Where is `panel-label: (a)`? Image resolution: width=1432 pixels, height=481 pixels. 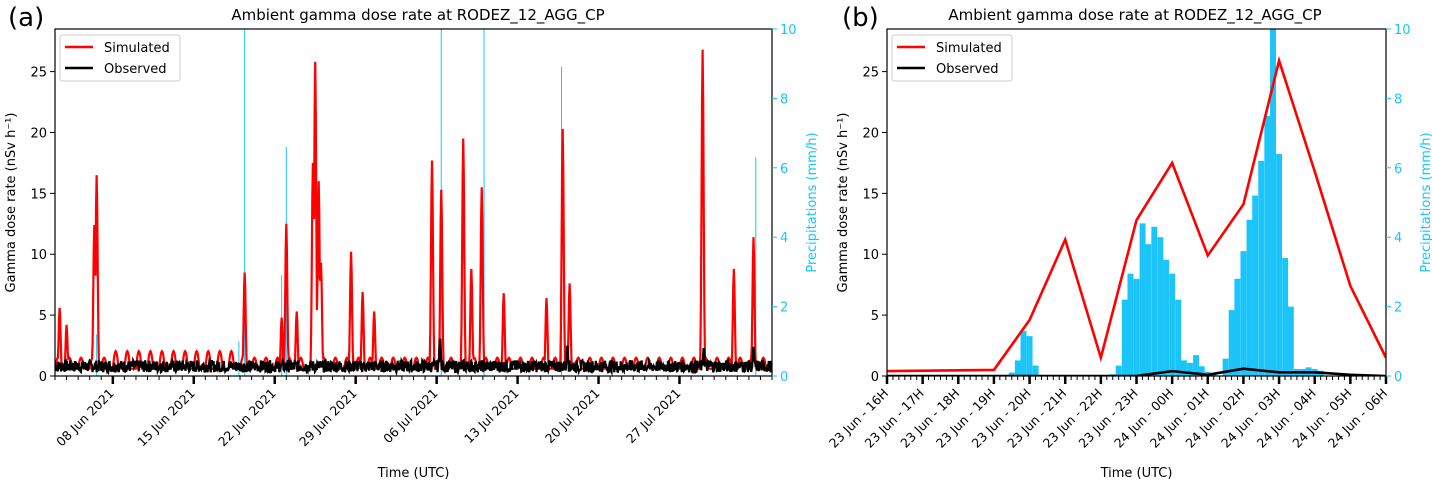 panel-label: (a) is located at coordinates (26, 18).